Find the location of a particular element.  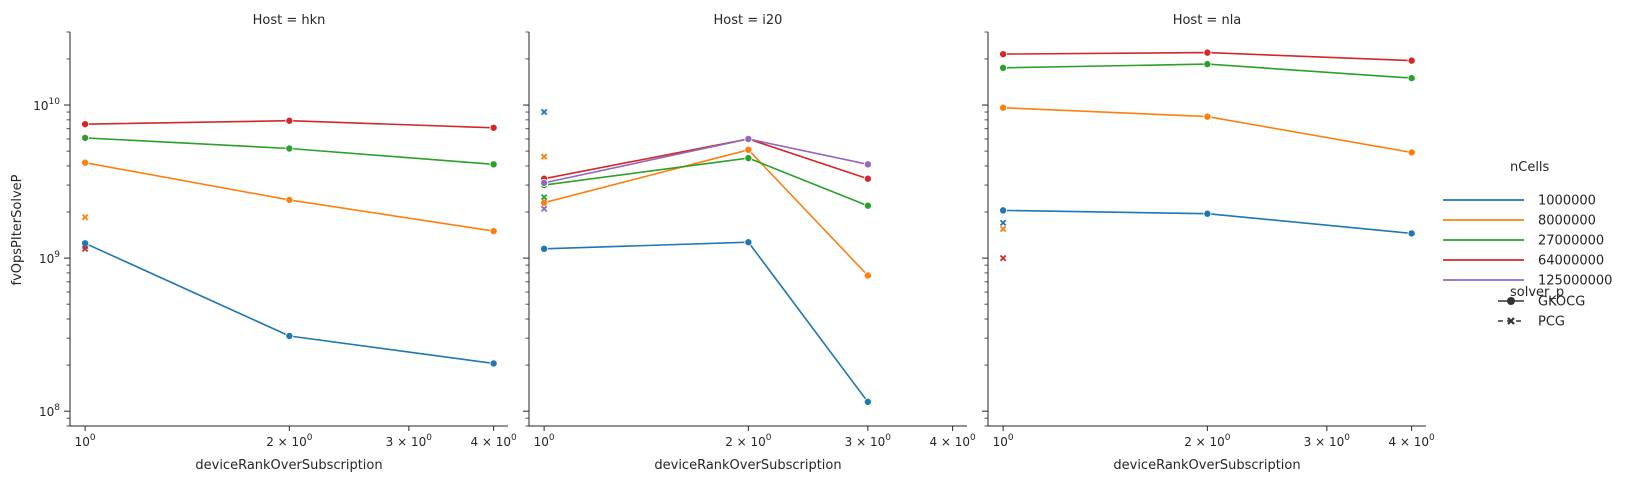

y-tick-label: 10¹⁰ is located at coordinates (46, 105).